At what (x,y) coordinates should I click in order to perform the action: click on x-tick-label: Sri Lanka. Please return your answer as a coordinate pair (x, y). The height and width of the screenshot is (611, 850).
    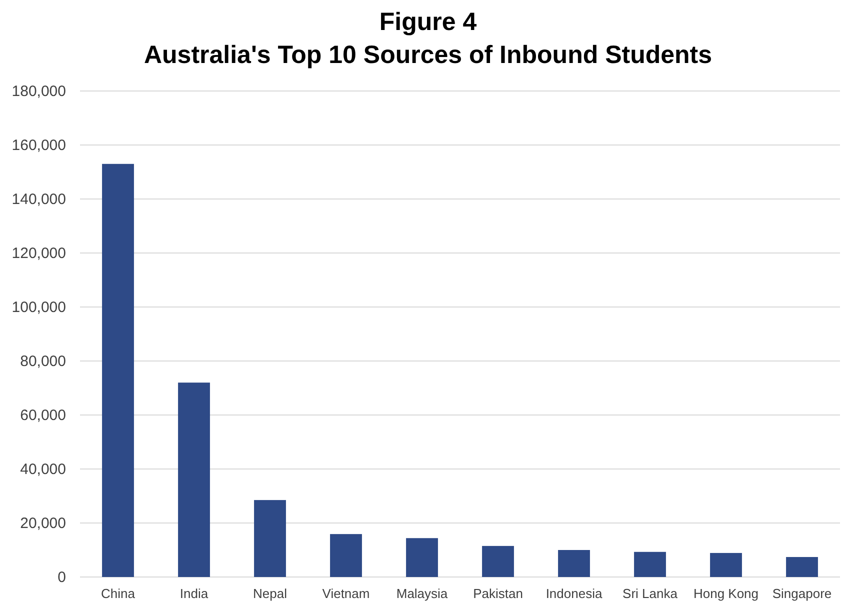
    Looking at the image, I should click on (650, 594).